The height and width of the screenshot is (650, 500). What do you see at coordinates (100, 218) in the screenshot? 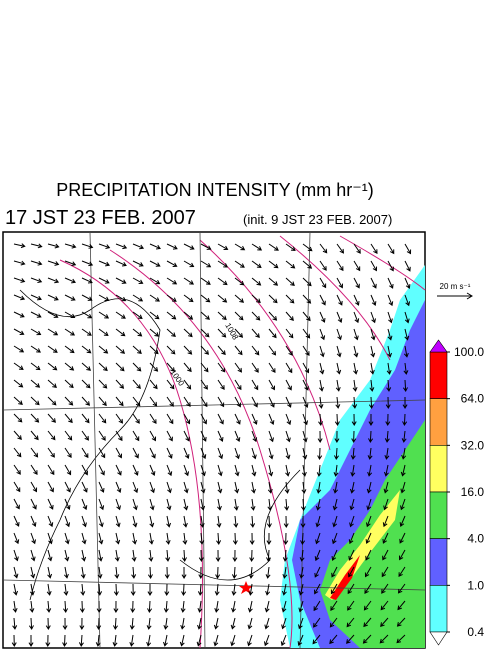
I see `valid-time: 17 JST 23 FEB. 2007` at bounding box center [100, 218].